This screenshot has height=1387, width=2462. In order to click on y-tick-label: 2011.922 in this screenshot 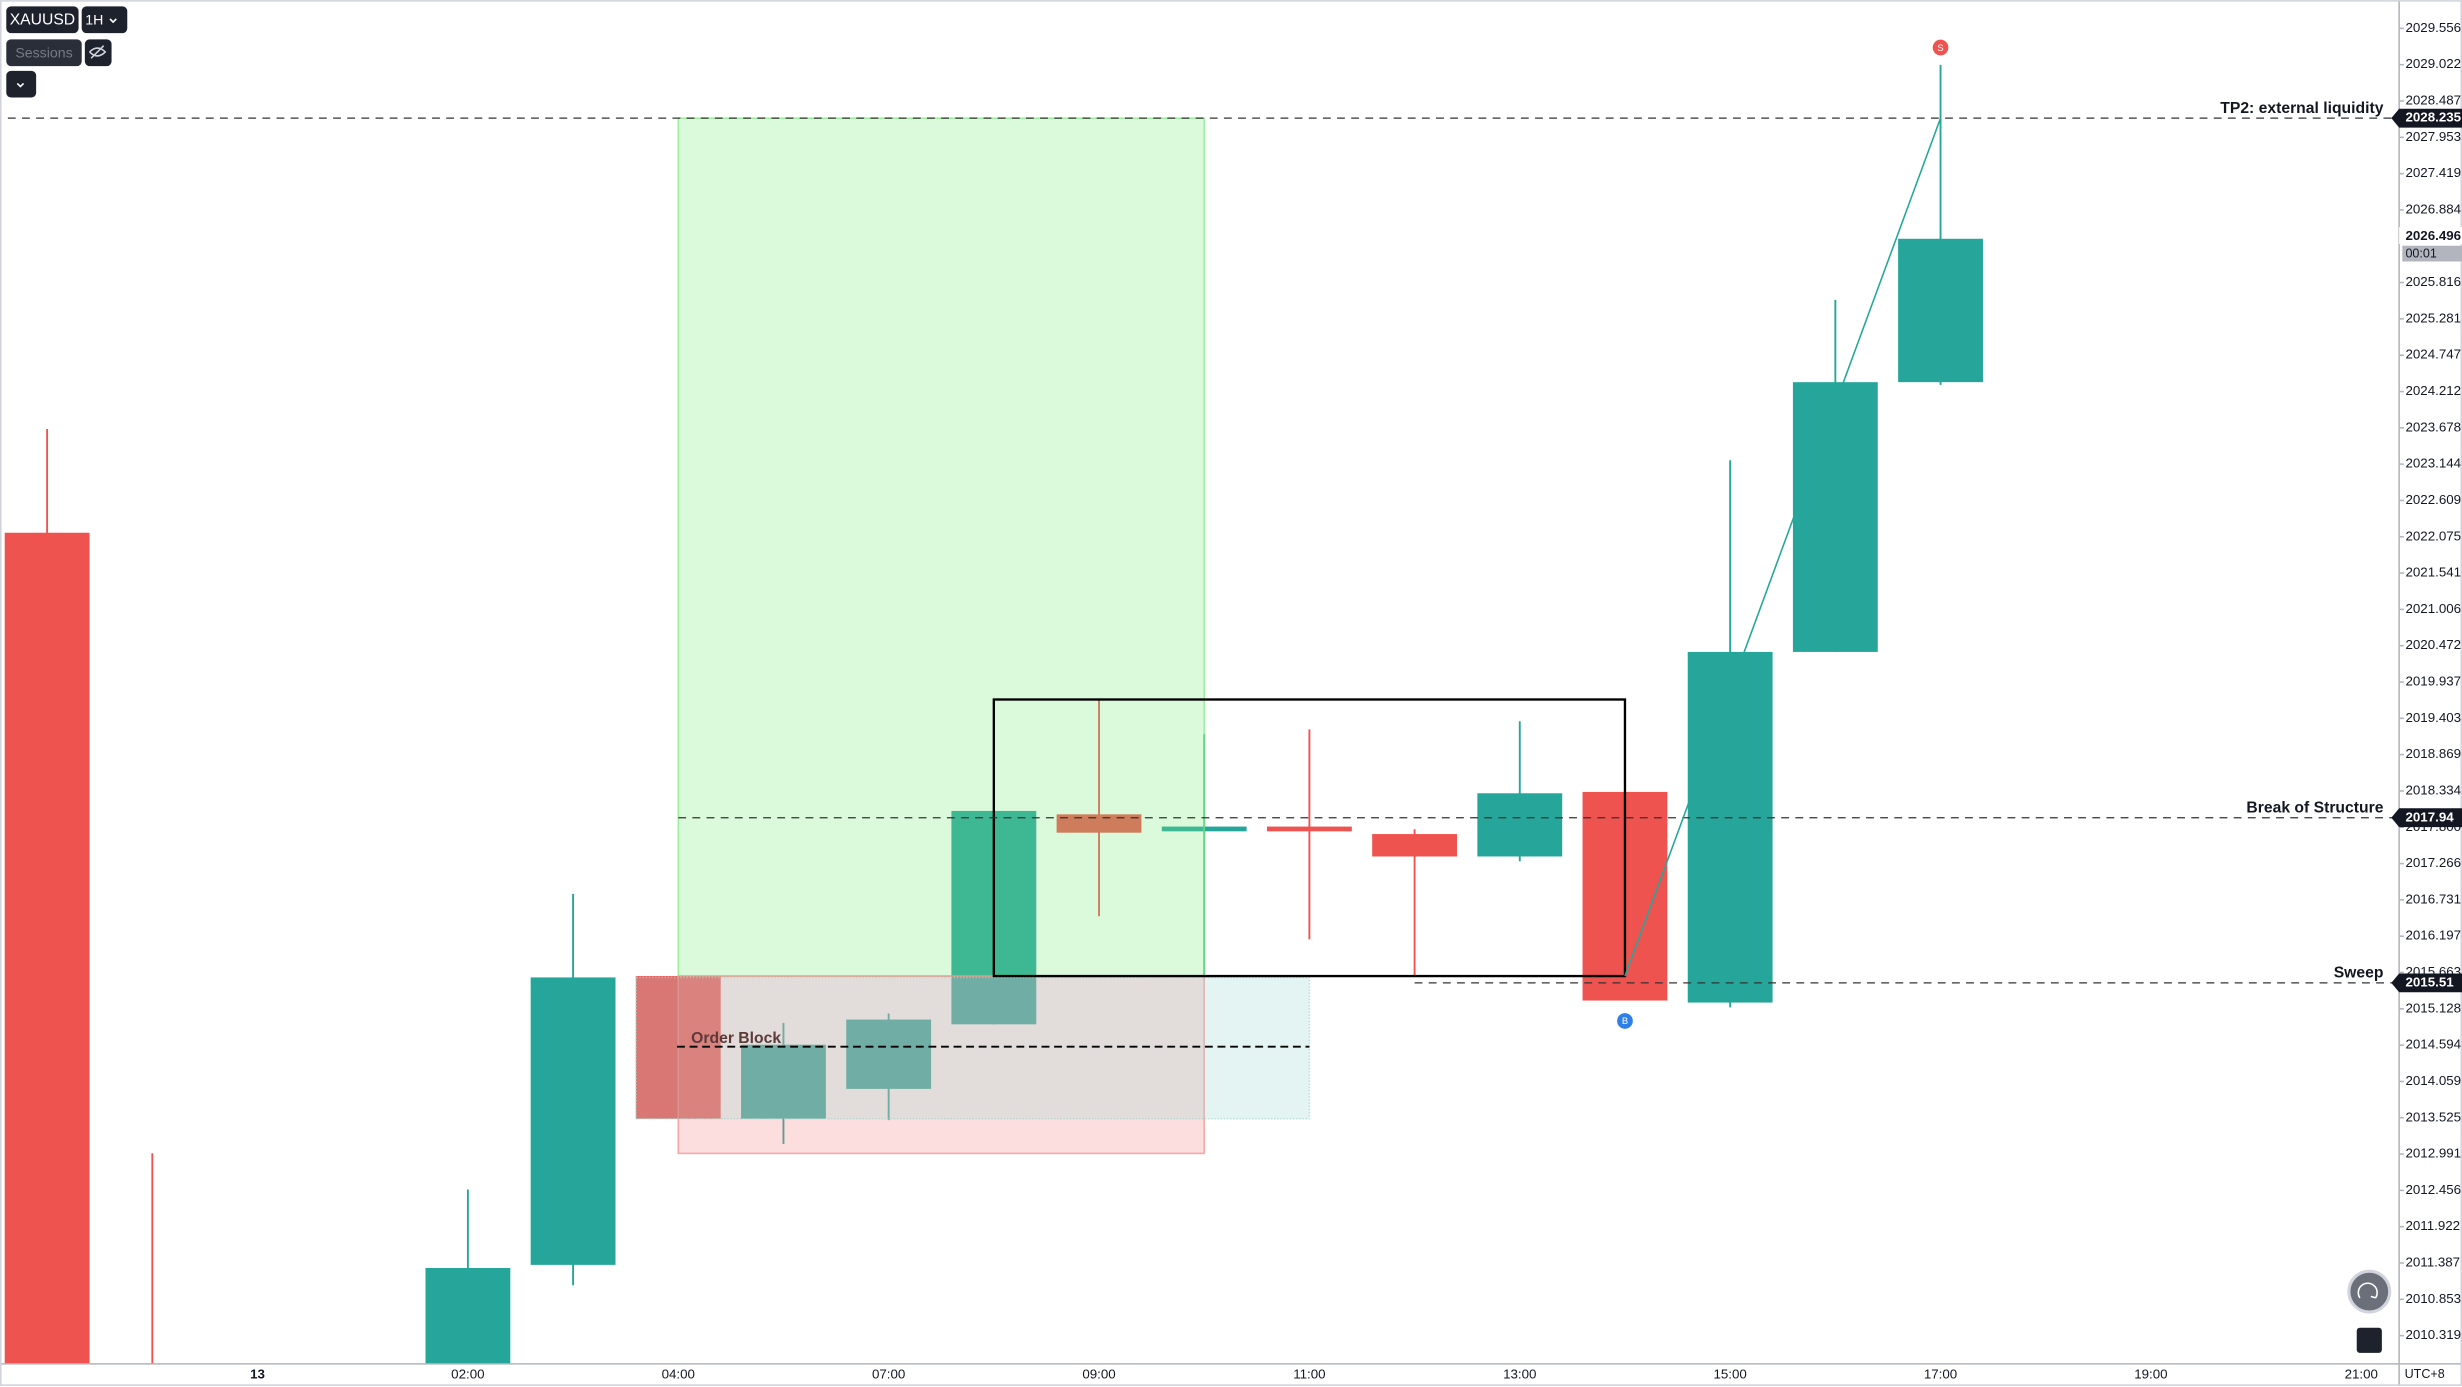, I will do `click(2432, 1225)`.